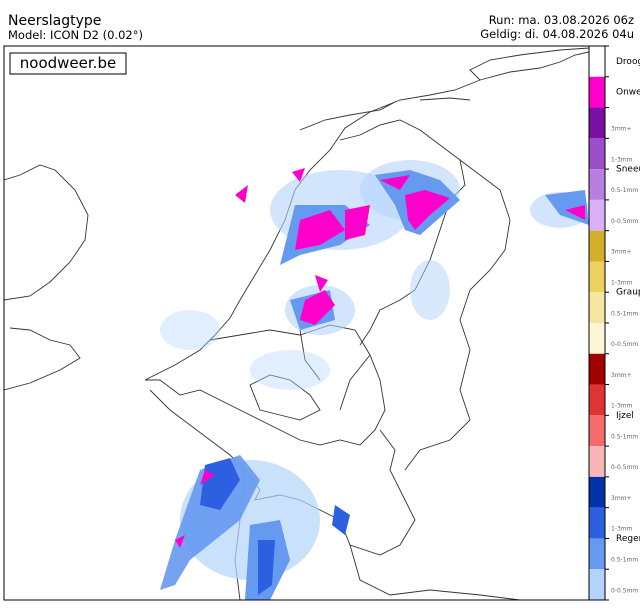  I want to click on legend-label: Onwe, so click(628, 93).